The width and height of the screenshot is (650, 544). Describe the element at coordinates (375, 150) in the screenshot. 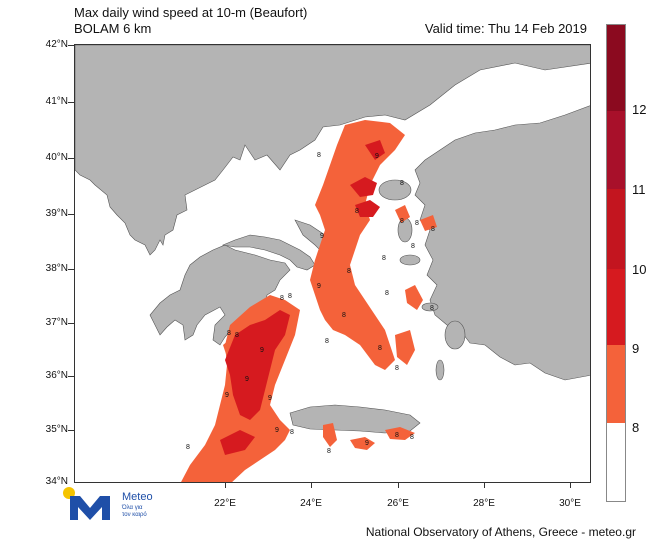

I see `wind-area-cyclades-east` at that location.